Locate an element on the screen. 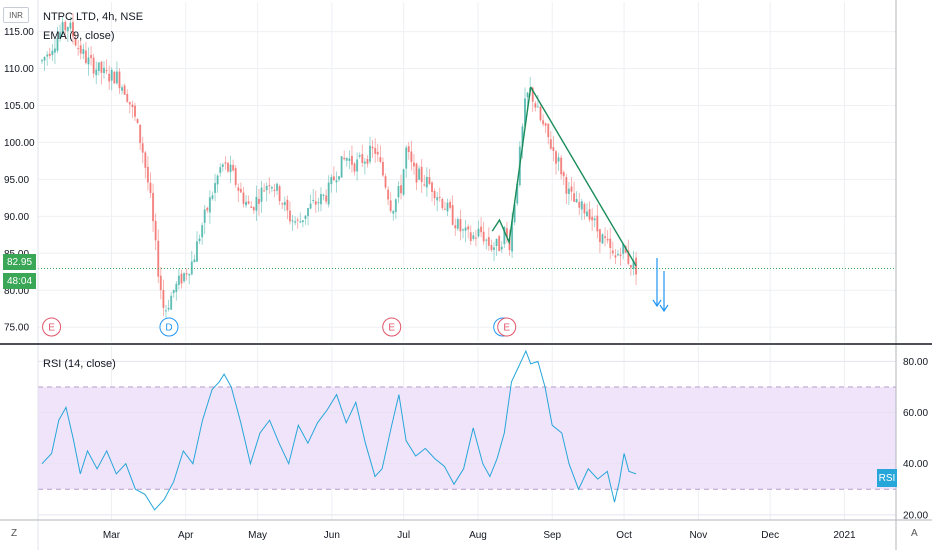 Image resolution: width=932 pixels, height=555 pixels. time-tick-label: May is located at coordinates (257, 535).